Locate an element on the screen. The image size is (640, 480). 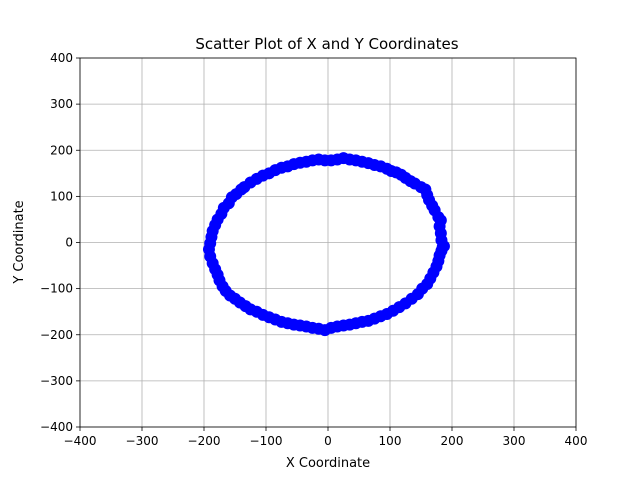
y-tick-label: −100 is located at coordinates (56, 289).